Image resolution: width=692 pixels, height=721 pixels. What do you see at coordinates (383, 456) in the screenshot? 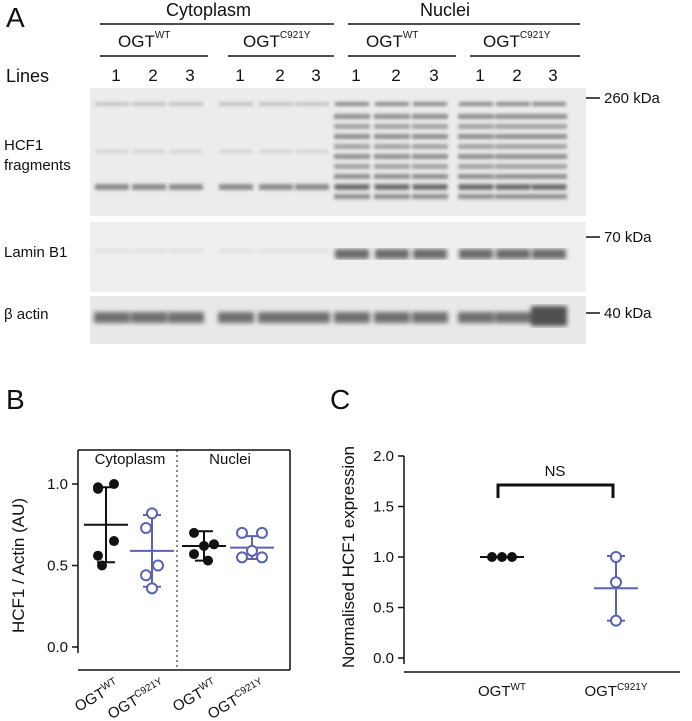
I see `y-tick-label: 2.0` at bounding box center [383, 456].